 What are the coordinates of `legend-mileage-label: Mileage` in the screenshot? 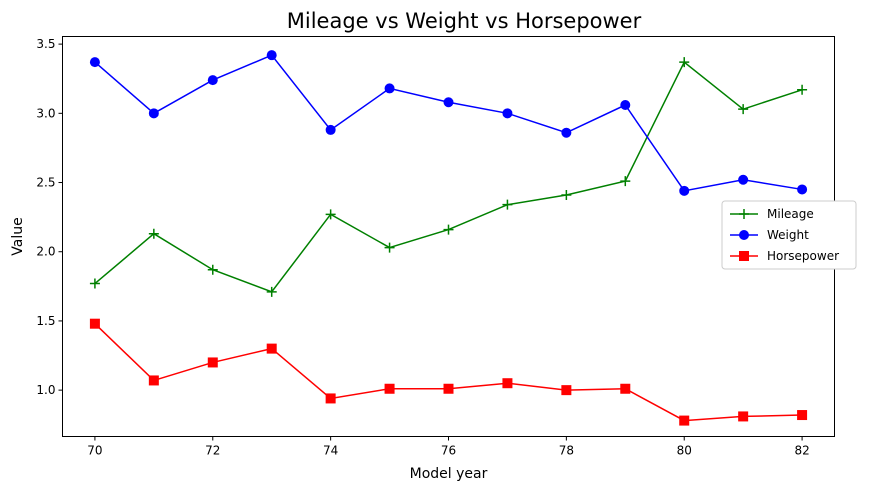 It's located at (790, 214).